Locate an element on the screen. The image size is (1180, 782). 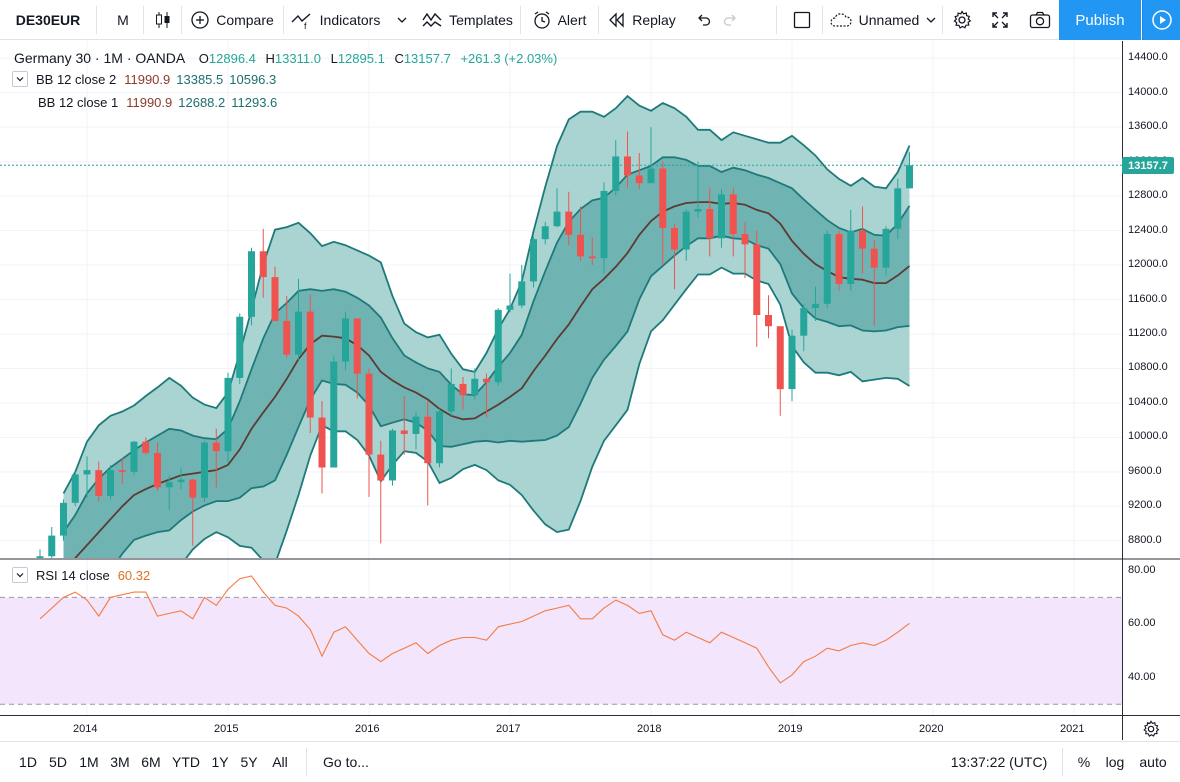
settings-button is located at coordinates (962, 20).